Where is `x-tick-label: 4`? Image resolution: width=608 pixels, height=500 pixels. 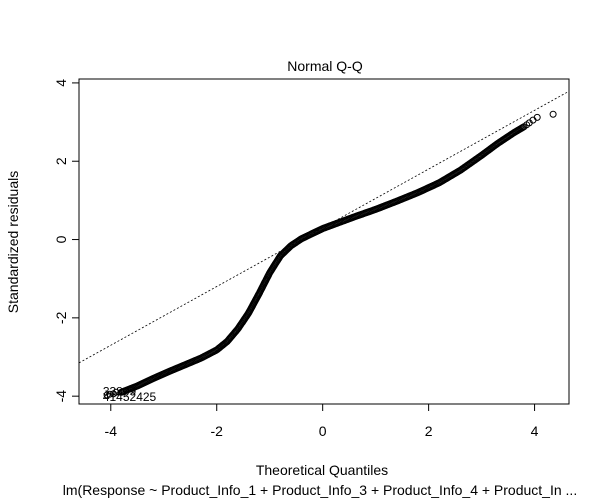
x-tick-label: 4 is located at coordinates (535, 431).